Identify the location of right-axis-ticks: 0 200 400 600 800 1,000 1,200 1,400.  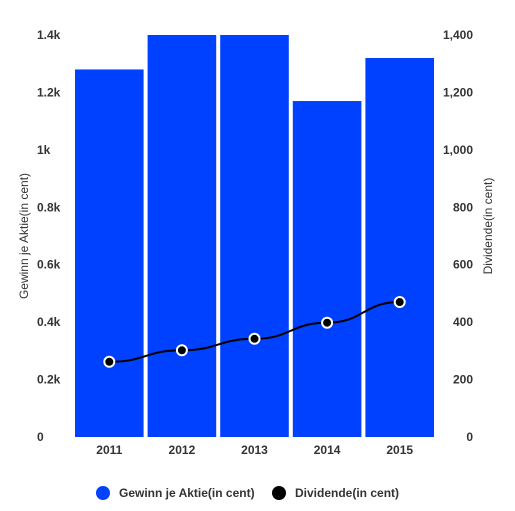
(458, 236).